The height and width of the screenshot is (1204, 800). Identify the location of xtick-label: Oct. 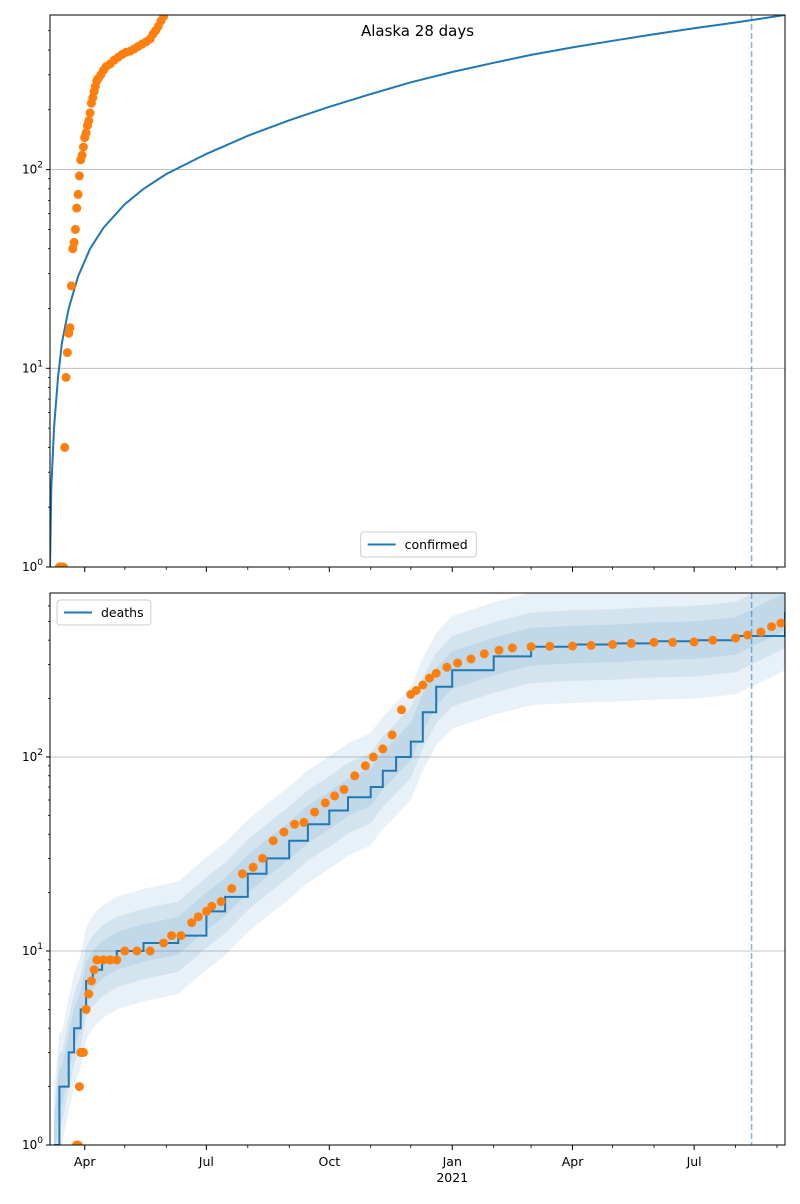
(329, 1161).